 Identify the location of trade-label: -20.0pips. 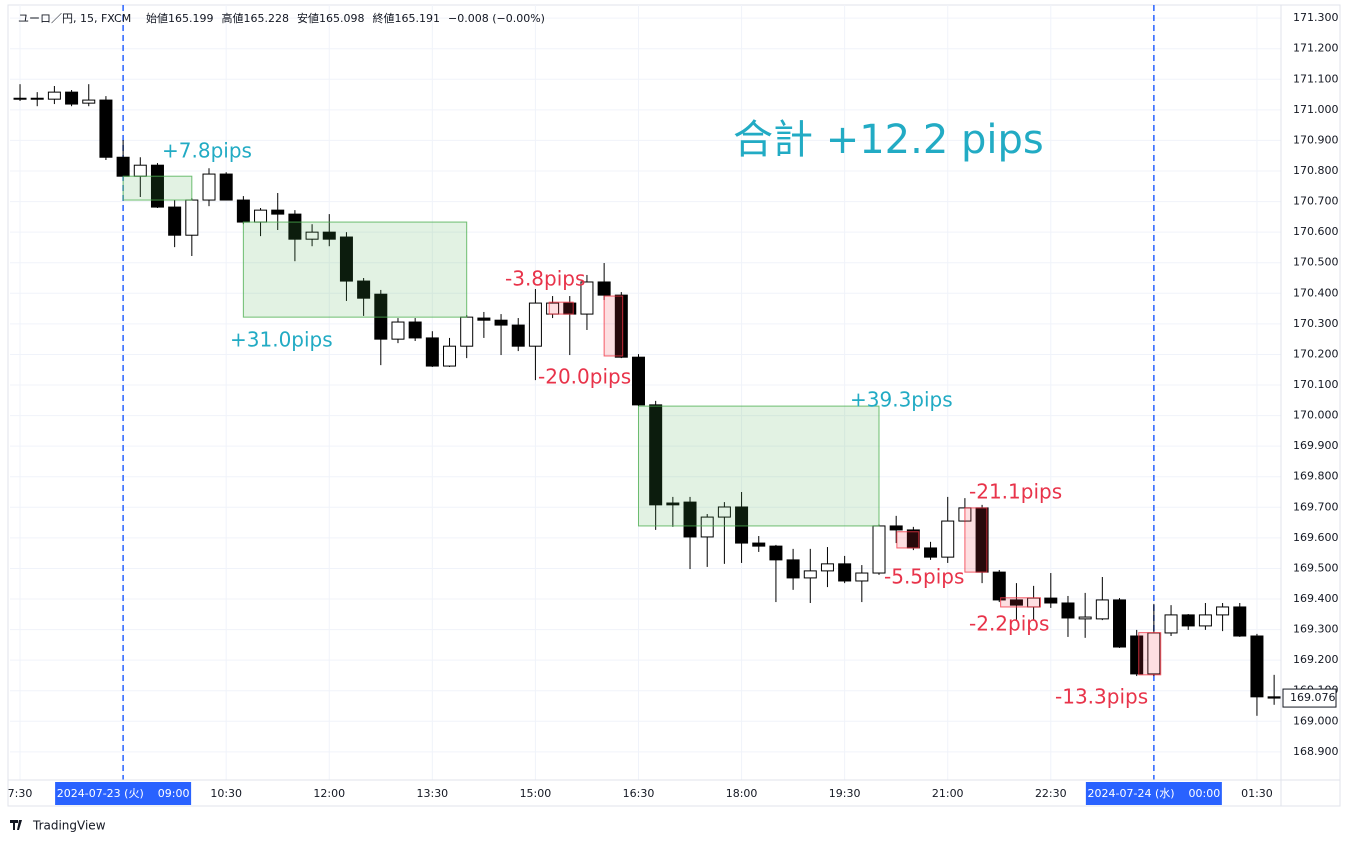
(584, 377).